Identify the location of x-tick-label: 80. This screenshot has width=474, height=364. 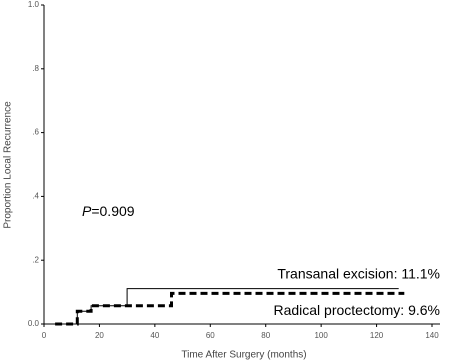
(265, 335).